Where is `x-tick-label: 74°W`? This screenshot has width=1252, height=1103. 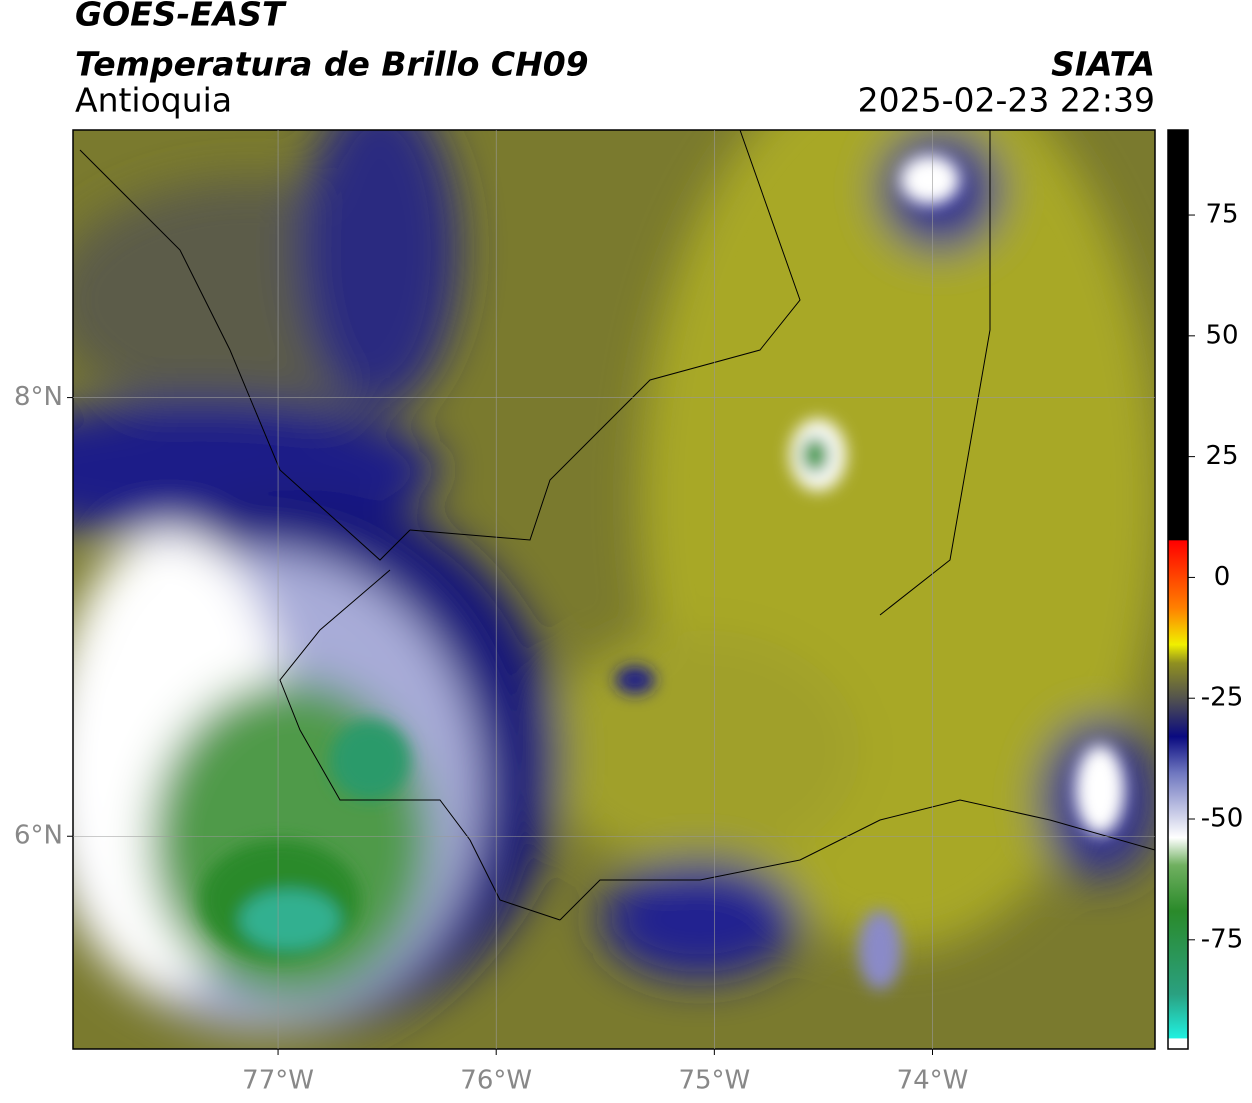
x-tick-label: 74°W is located at coordinates (933, 1081).